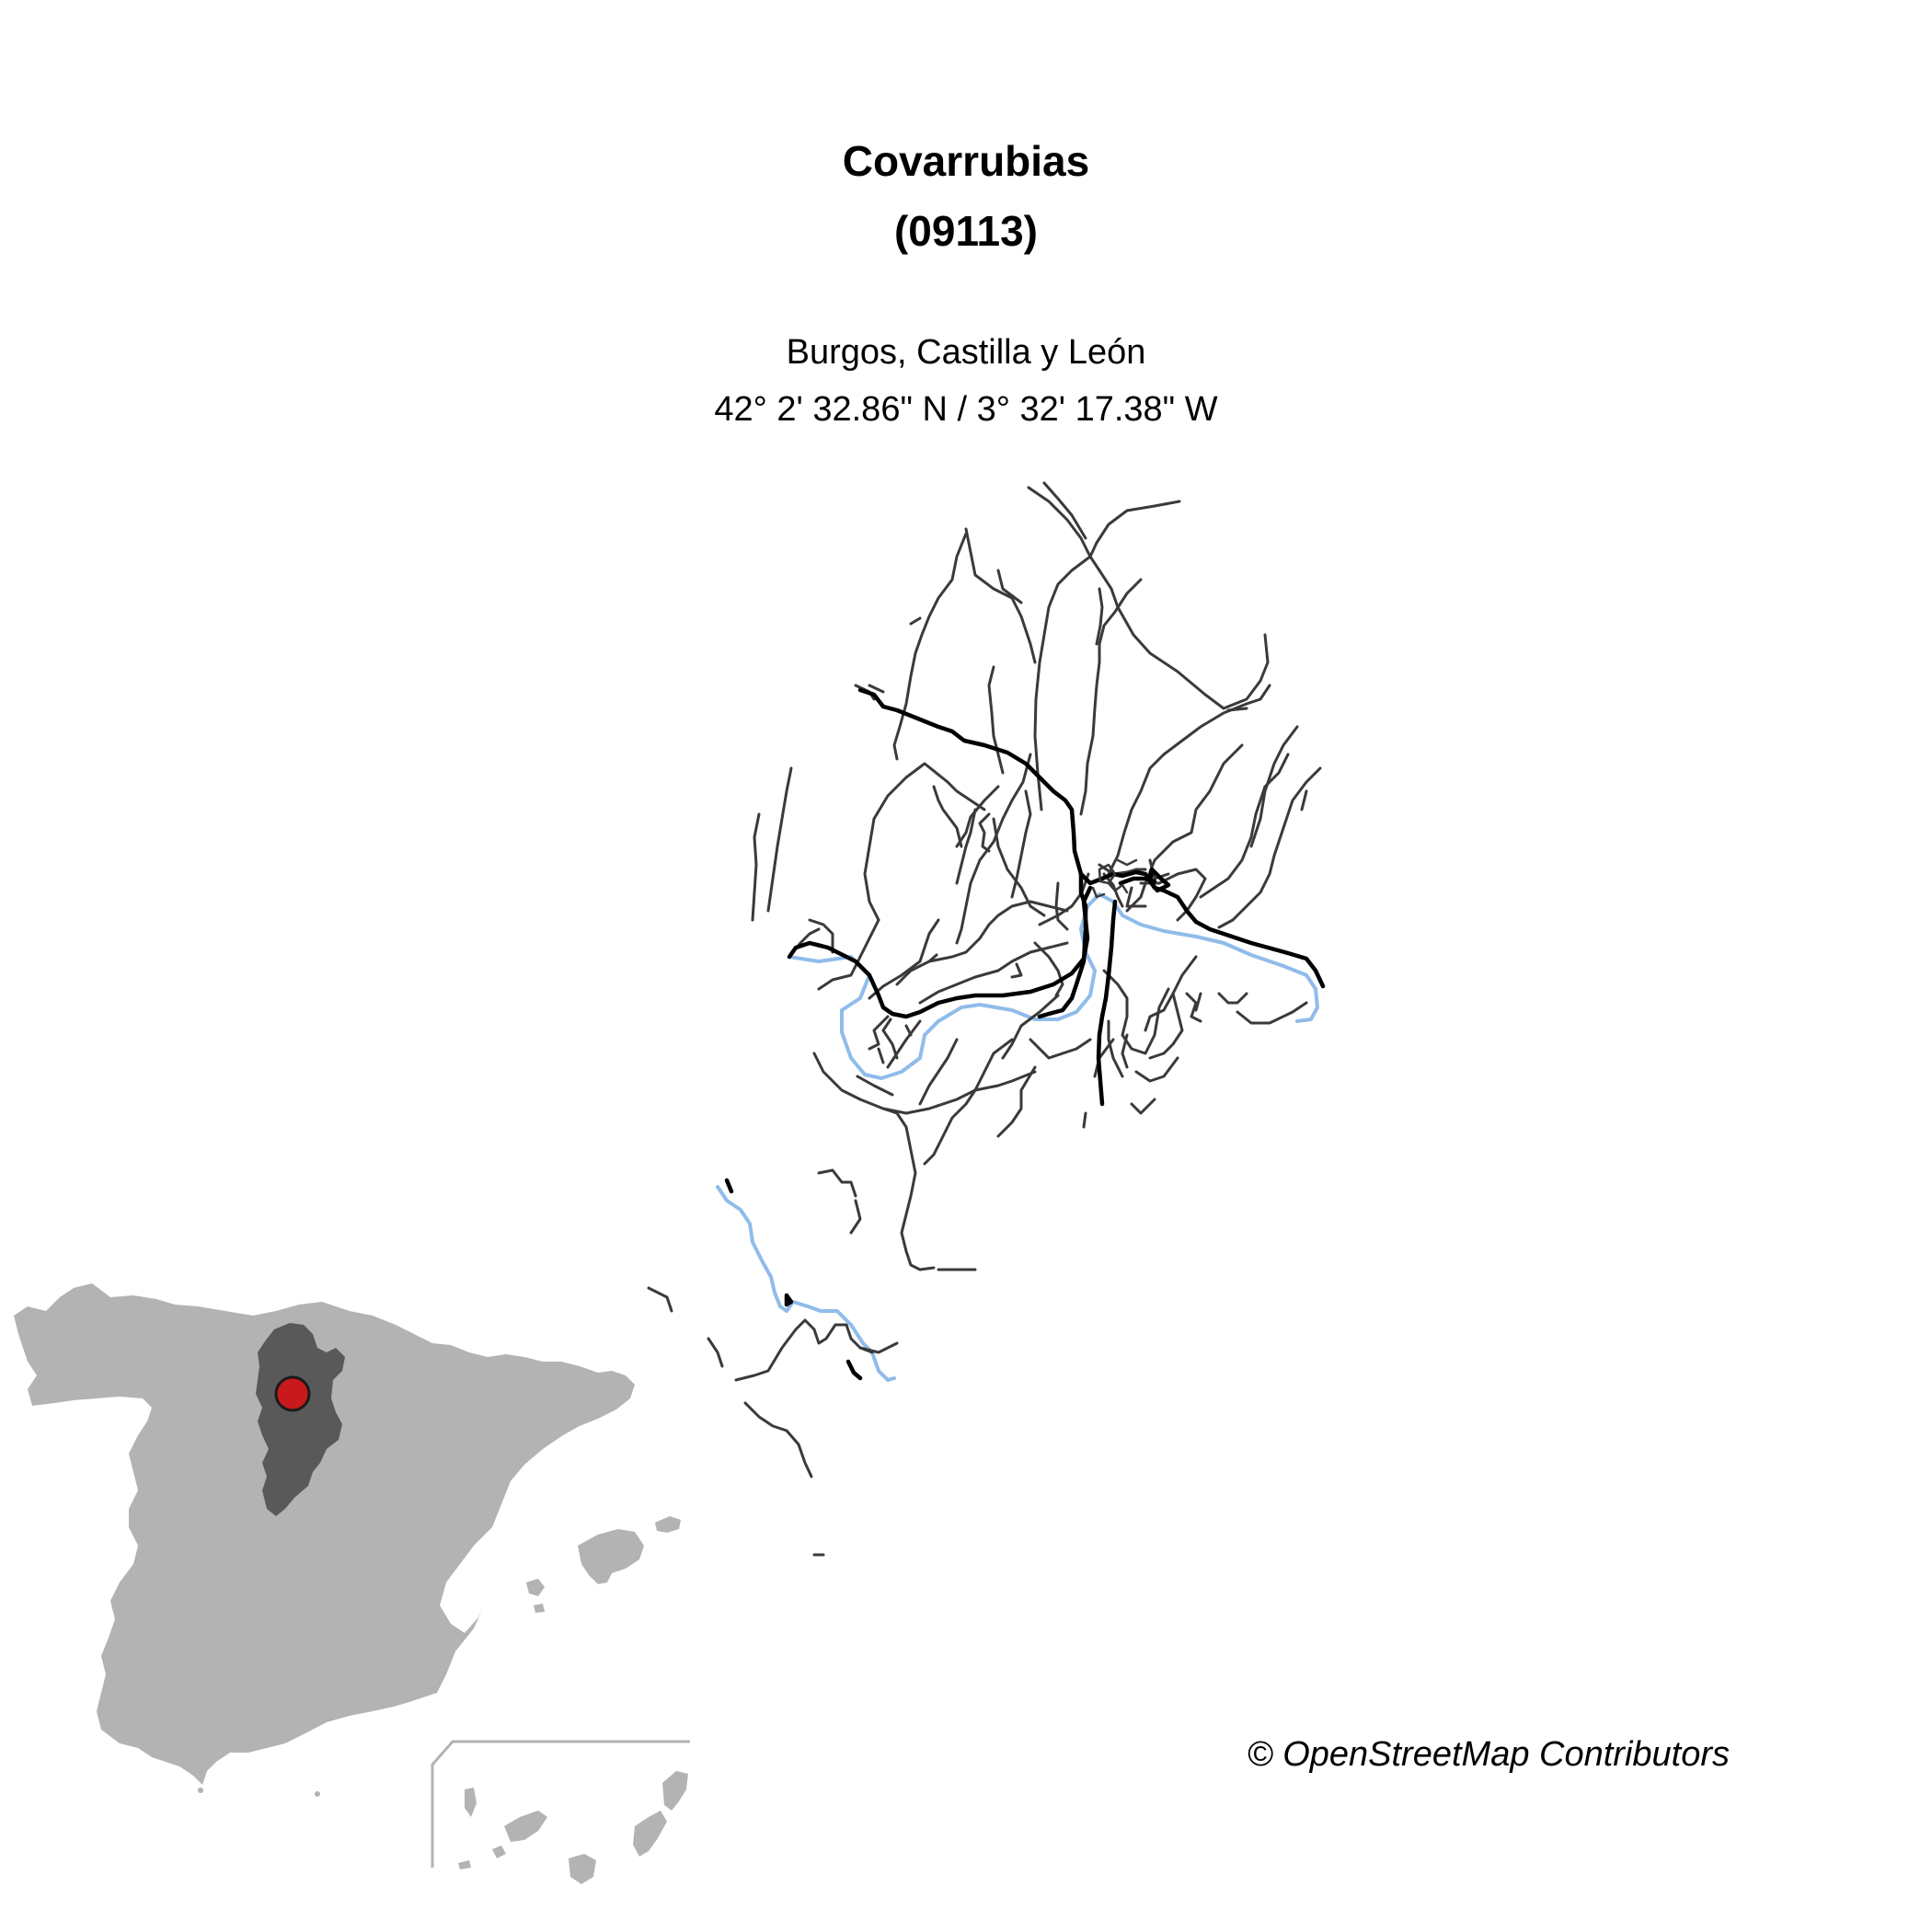 This screenshot has height=1932, width=1932. I want to click on fuerteventura-island, so click(650, 1834).